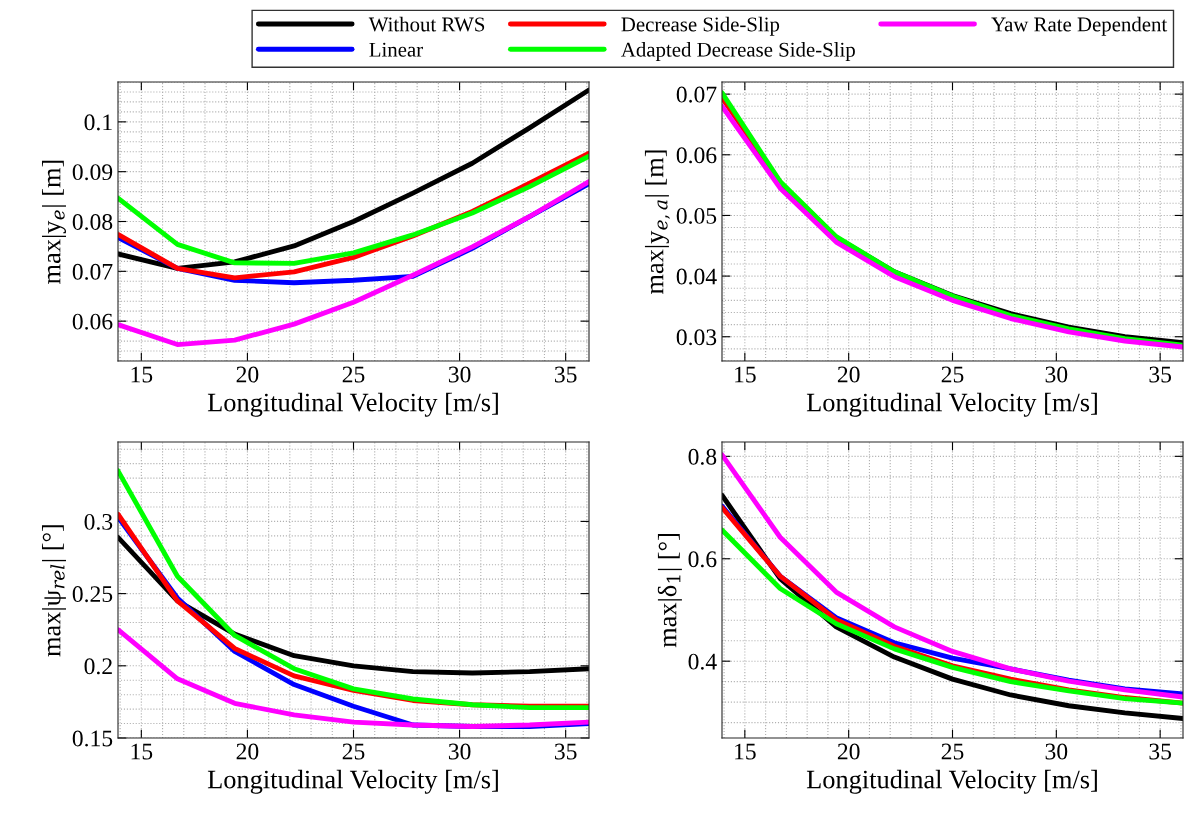 The image size is (1188, 816). What do you see at coordinates (696, 215) in the screenshot?
I see `y-tick-label: 0.05` at bounding box center [696, 215].